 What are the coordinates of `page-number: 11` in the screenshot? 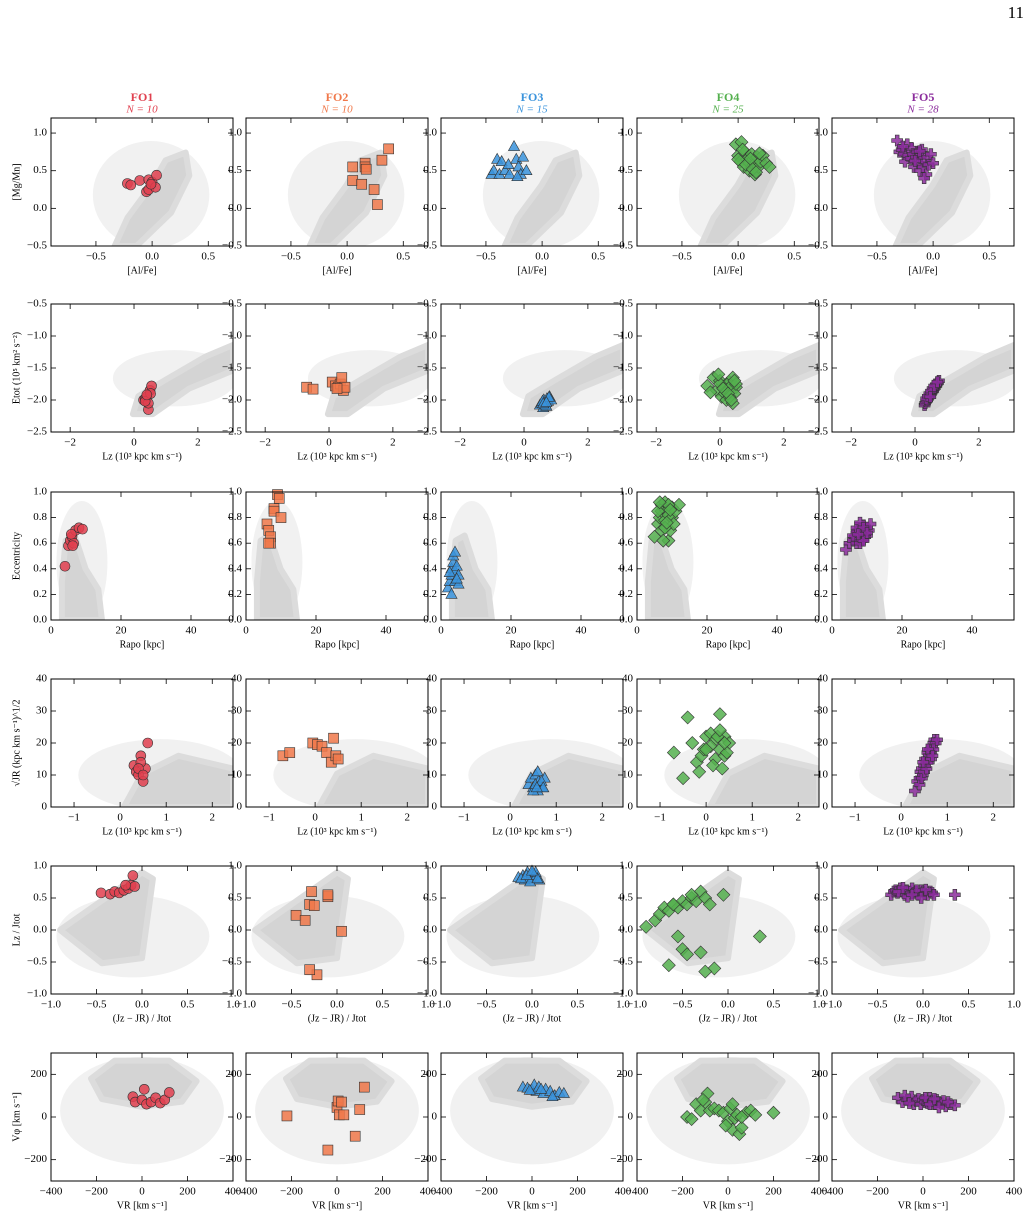 It's located at (1016, 12).